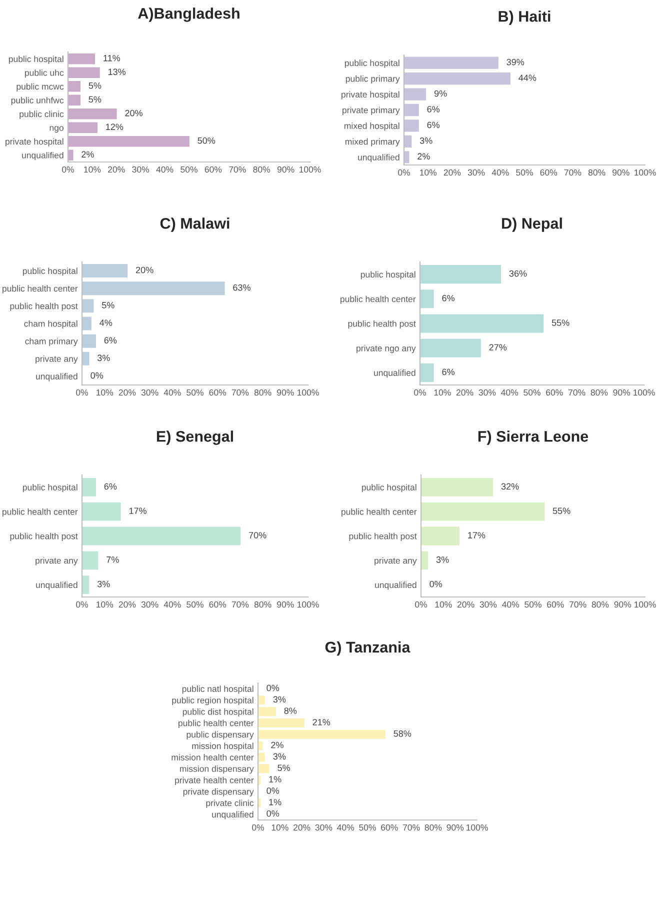  I want to click on x-tick-label: 90%, so click(455, 827).